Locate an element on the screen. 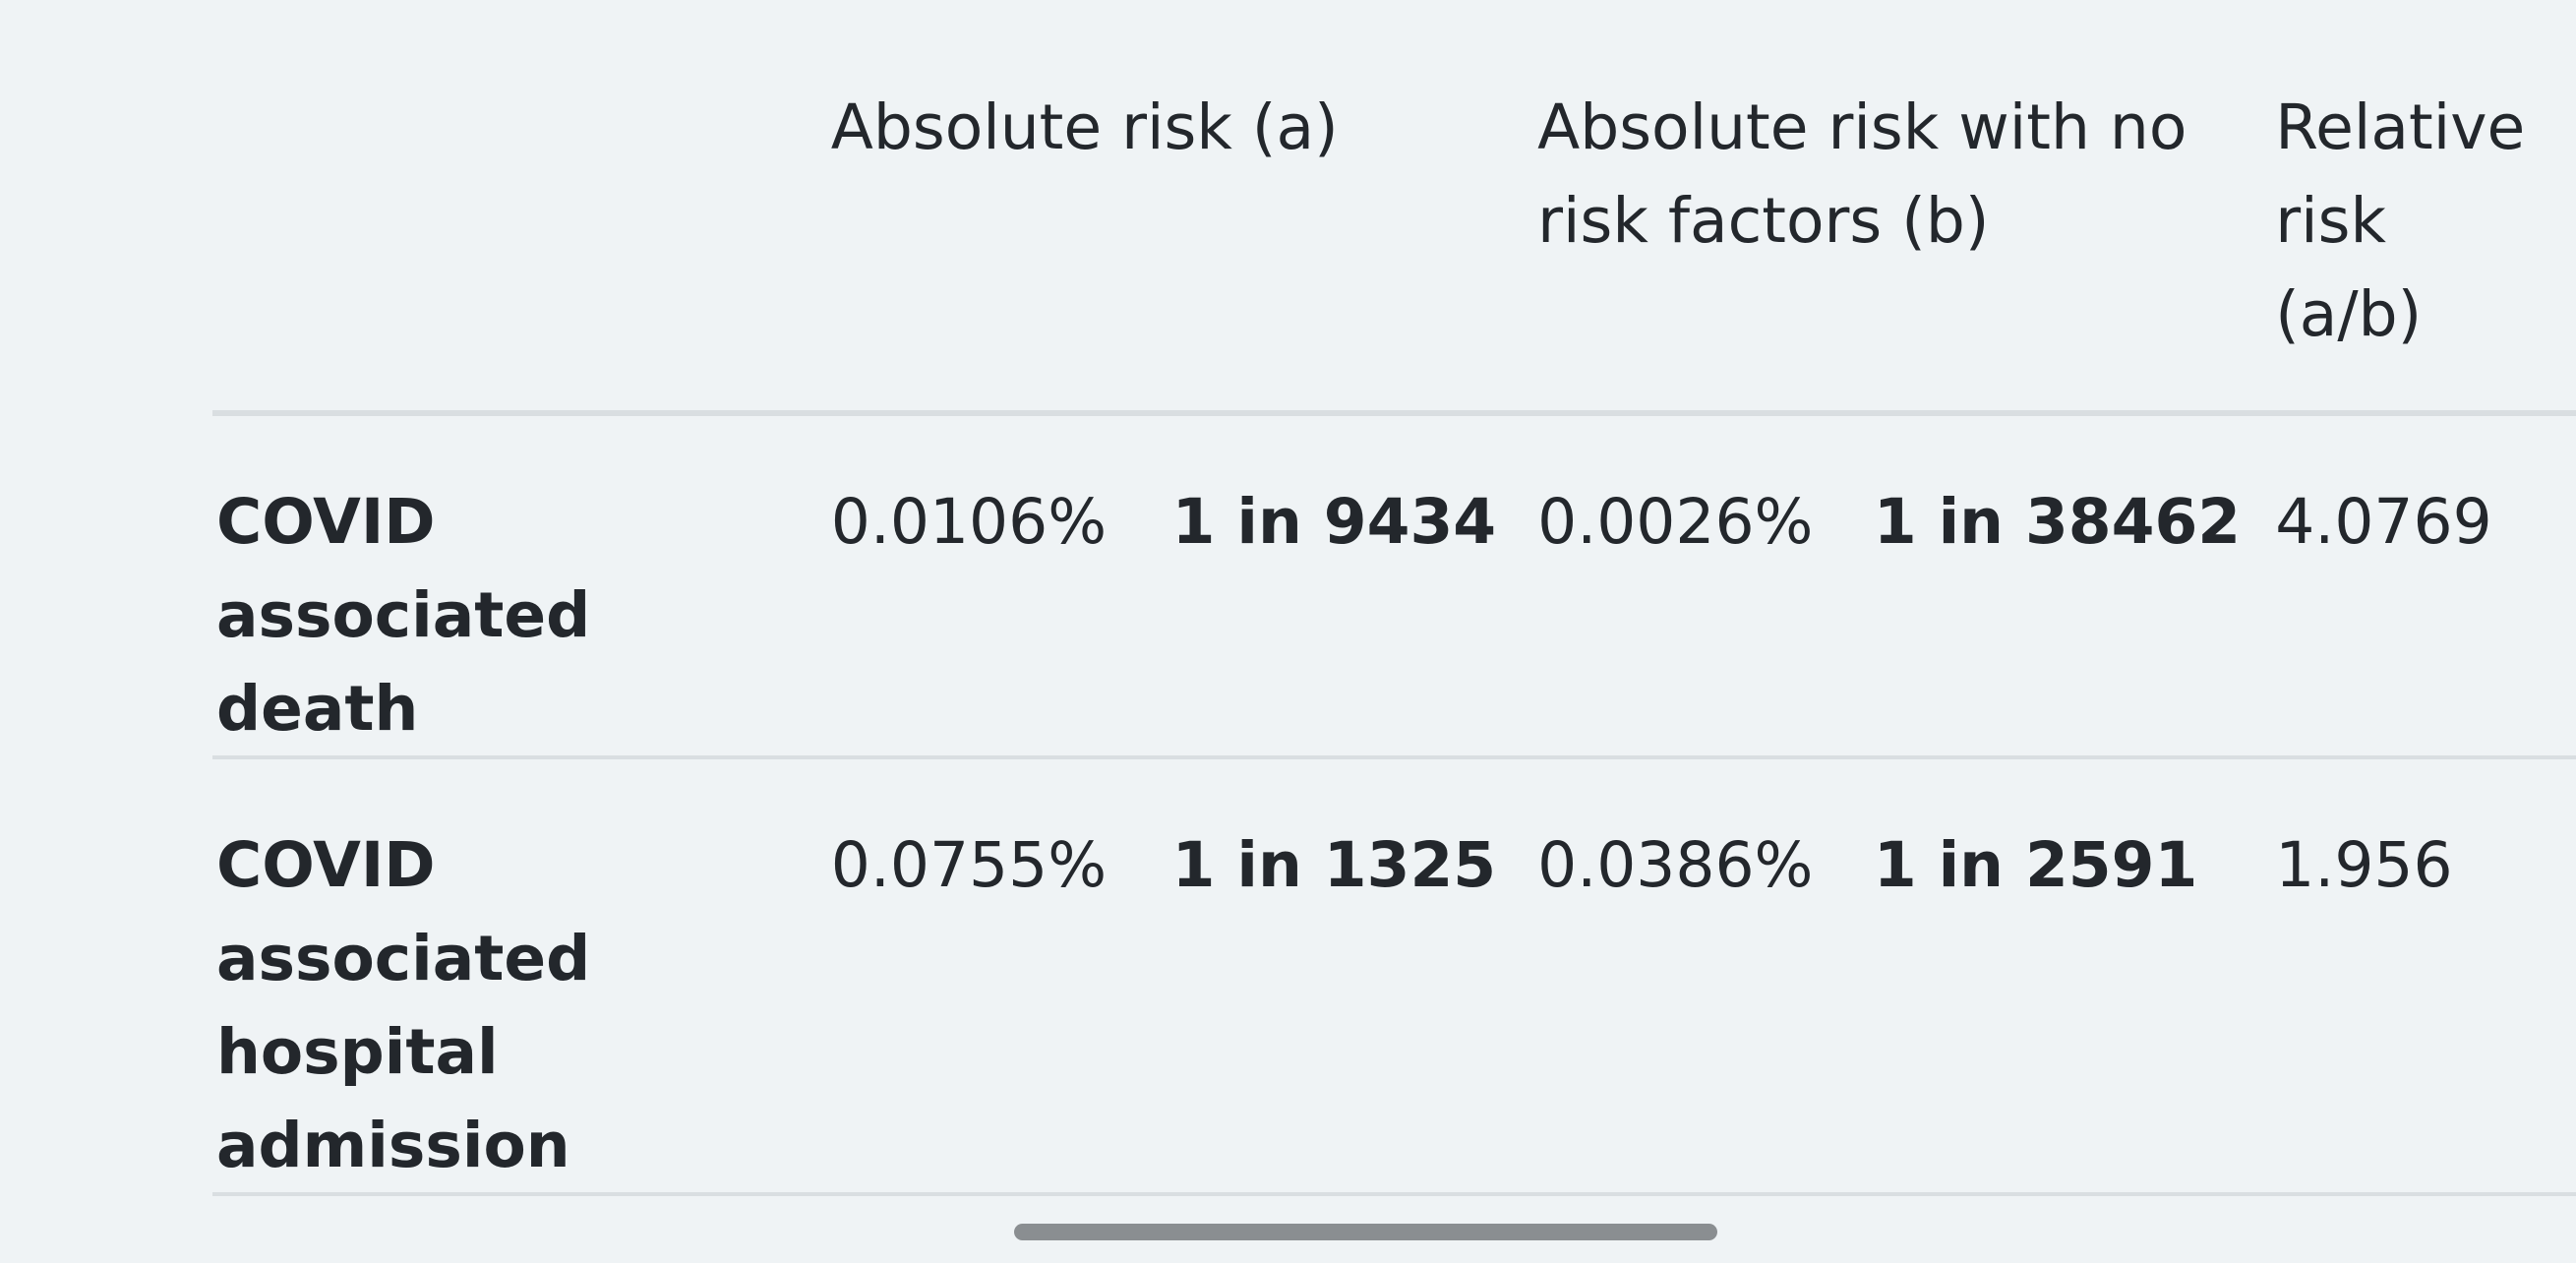 The height and width of the screenshot is (1263, 2576). header-absolute-risk-label: Absolute risk (a) is located at coordinates (1084, 127).